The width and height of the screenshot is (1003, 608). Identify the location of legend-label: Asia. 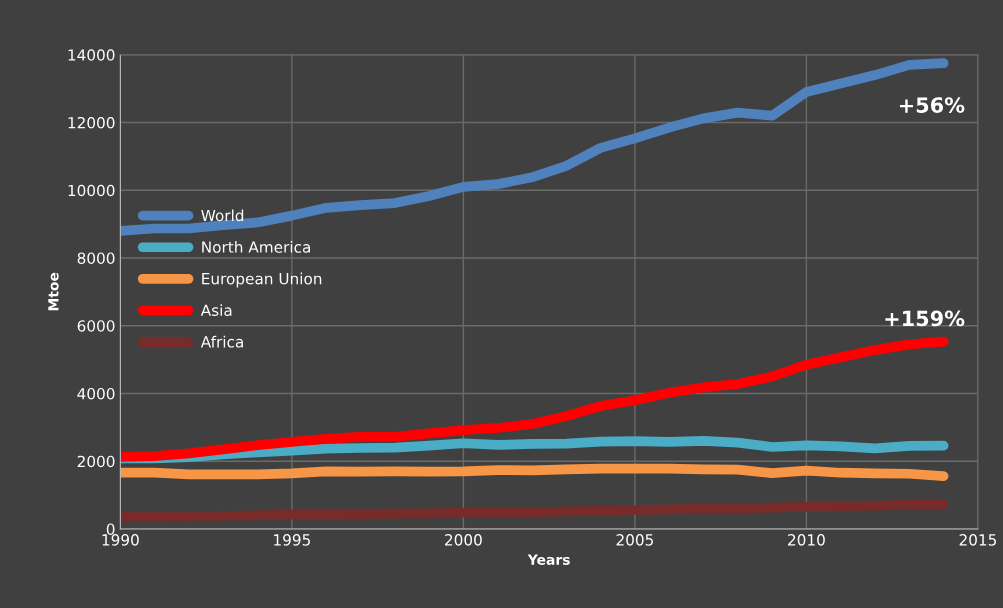
(216, 310).